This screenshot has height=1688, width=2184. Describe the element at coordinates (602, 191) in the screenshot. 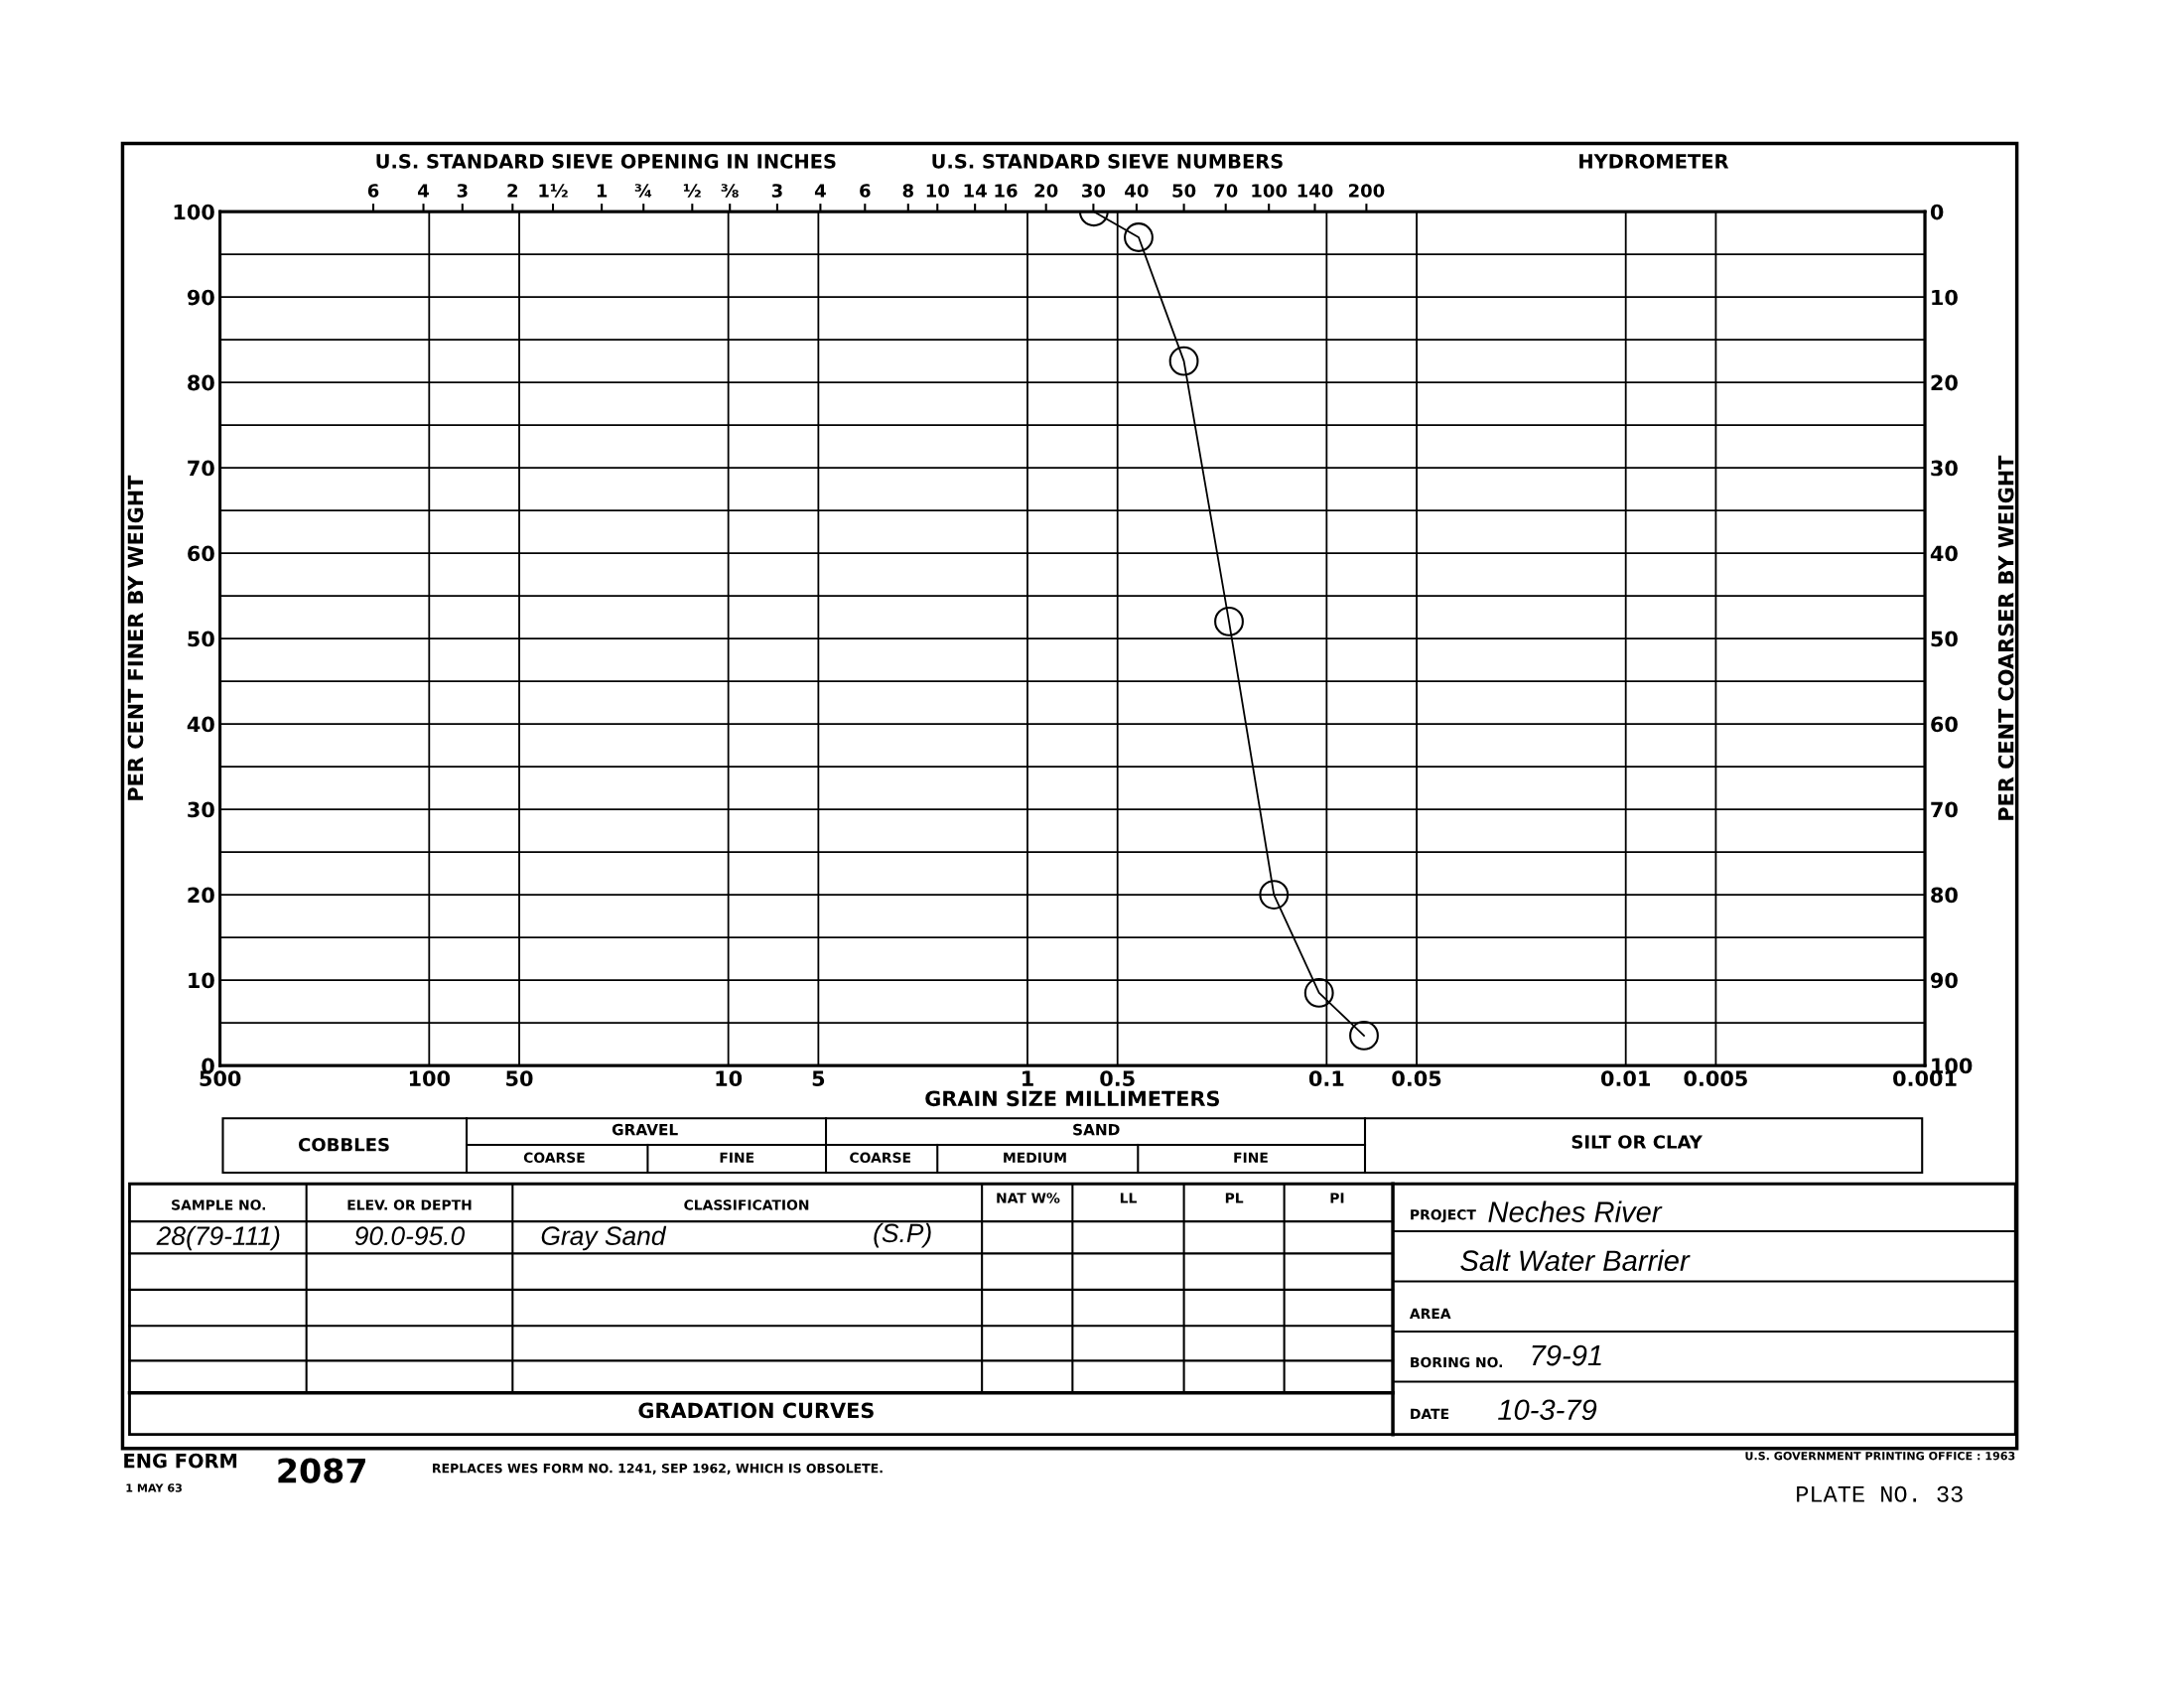

I see `text: 1` at that location.